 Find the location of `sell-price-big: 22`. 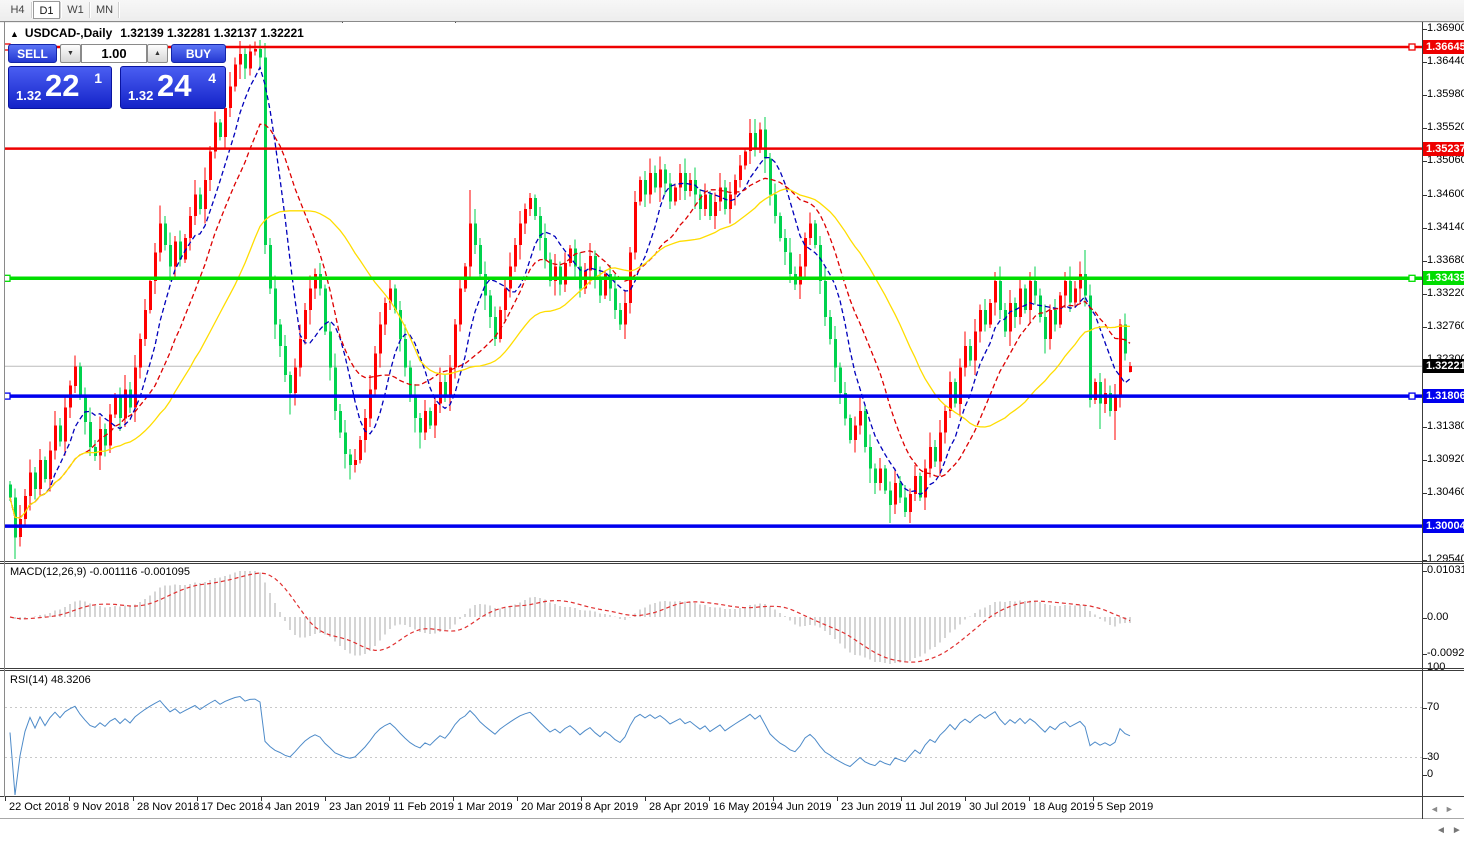

sell-price-big: 22 is located at coordinates (62, 85).